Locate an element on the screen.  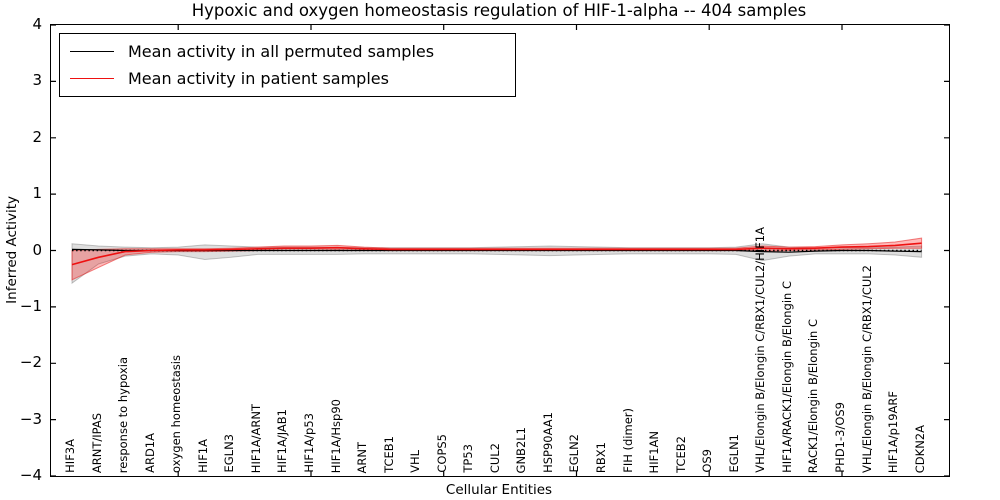
x-category-label: HIF1A/p53 is located at coordinates (308, 443).